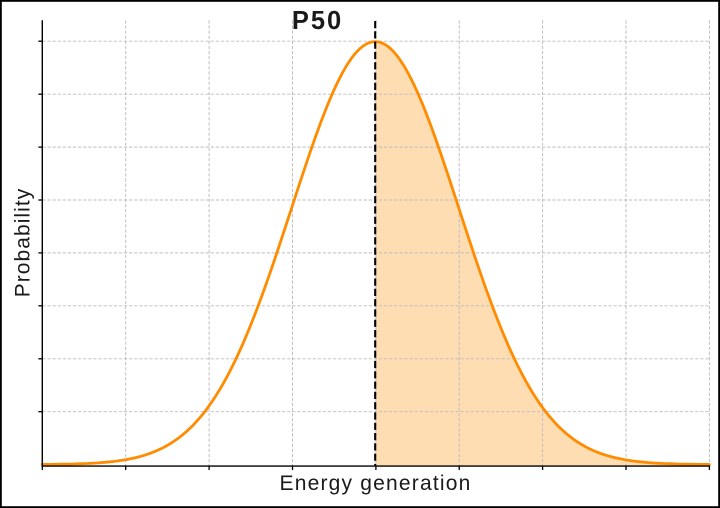 Image resolution: width=720 pixels, height=508 pixels. What do you see at coordinates (317, 21) in the screenshot?
I see `svg-text: P50` at bounding box center [317, 21].